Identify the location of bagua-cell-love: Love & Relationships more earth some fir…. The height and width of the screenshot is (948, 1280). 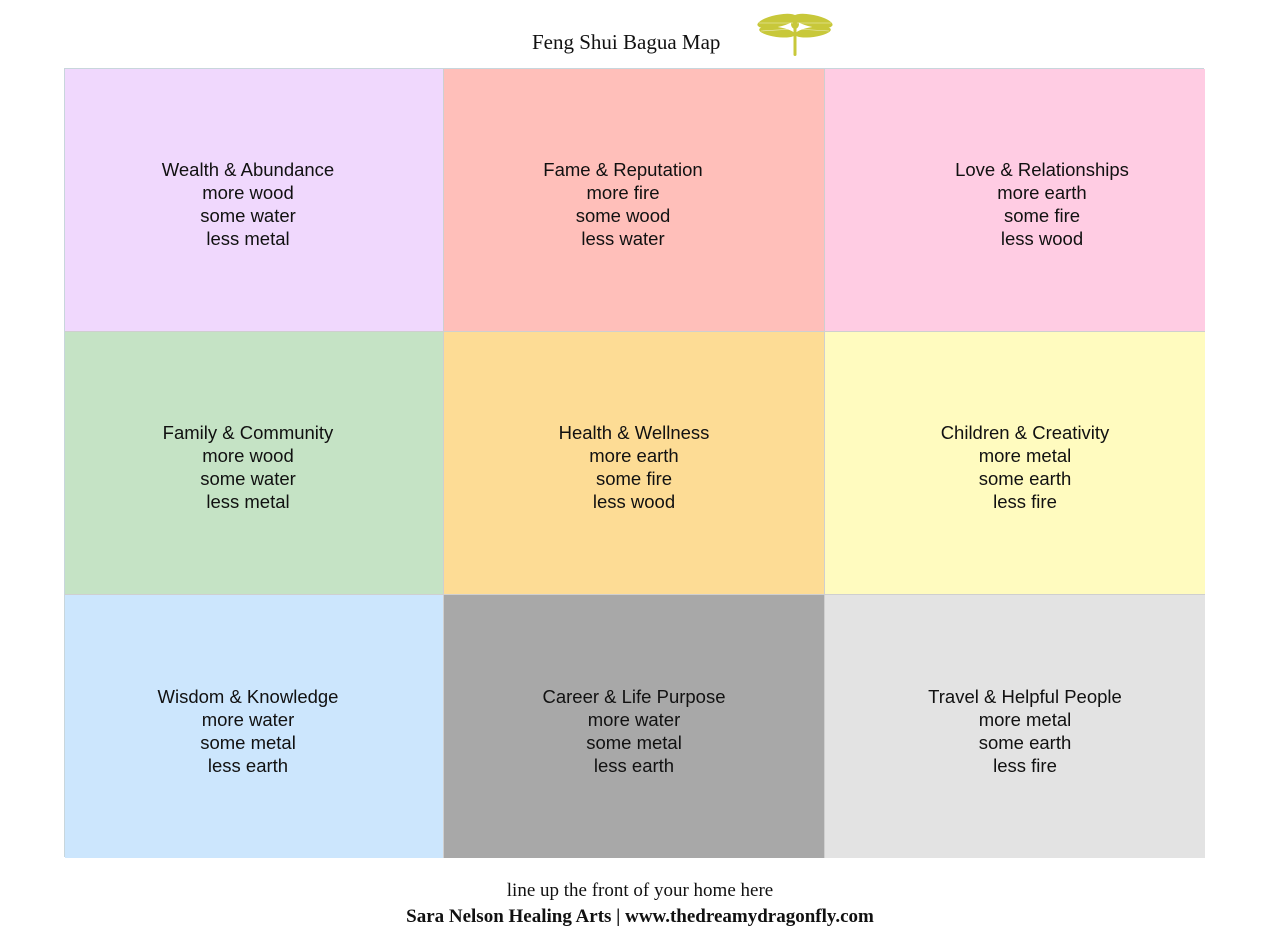
(1015, 200).